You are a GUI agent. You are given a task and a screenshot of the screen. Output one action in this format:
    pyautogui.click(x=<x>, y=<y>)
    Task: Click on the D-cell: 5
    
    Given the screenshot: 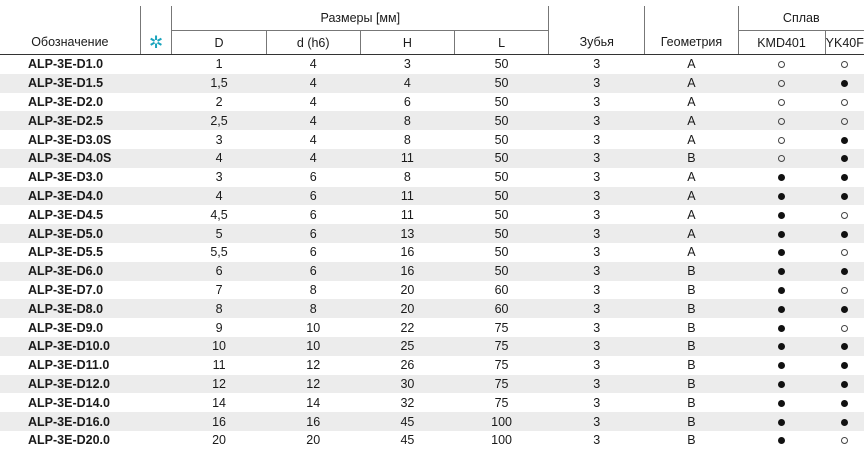 What is the action you would take?
    pyautogui.click(x=219, y=233)
    